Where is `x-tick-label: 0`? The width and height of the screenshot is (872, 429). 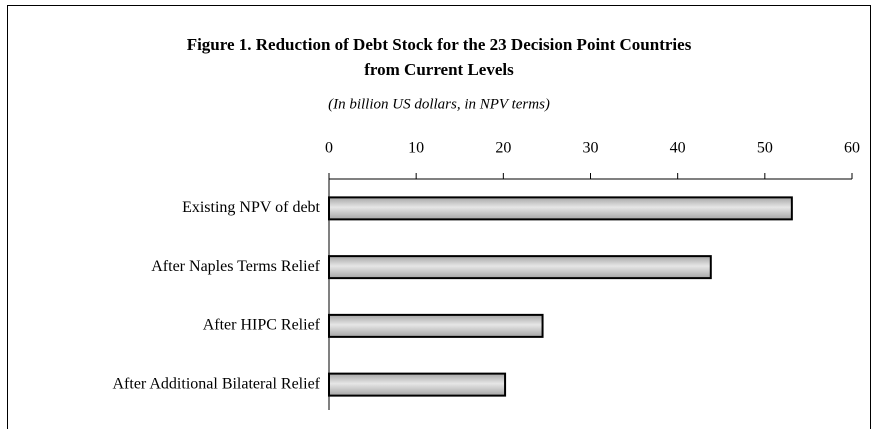 x-tick-label: 0 is located at coordinates (329, 148).